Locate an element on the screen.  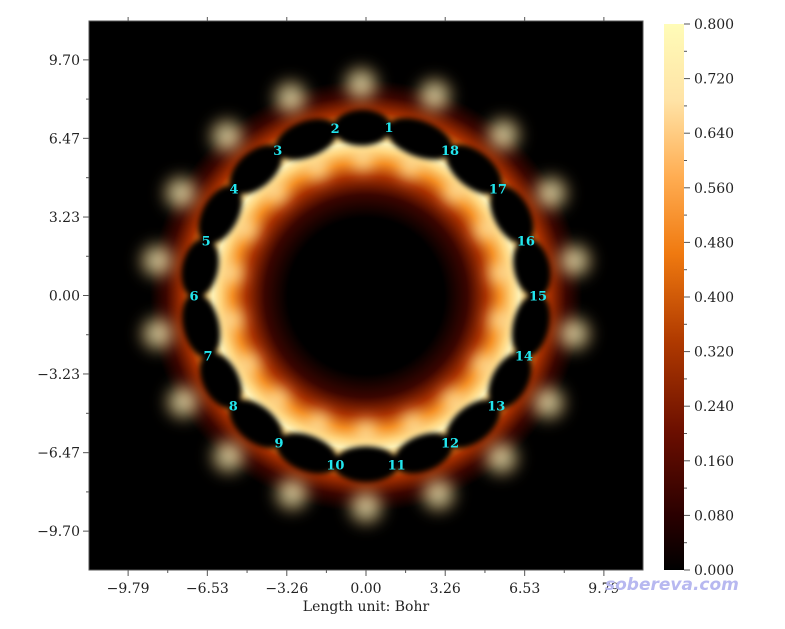
y-tick-label: 9.70 is located at coordinates (64, 61).